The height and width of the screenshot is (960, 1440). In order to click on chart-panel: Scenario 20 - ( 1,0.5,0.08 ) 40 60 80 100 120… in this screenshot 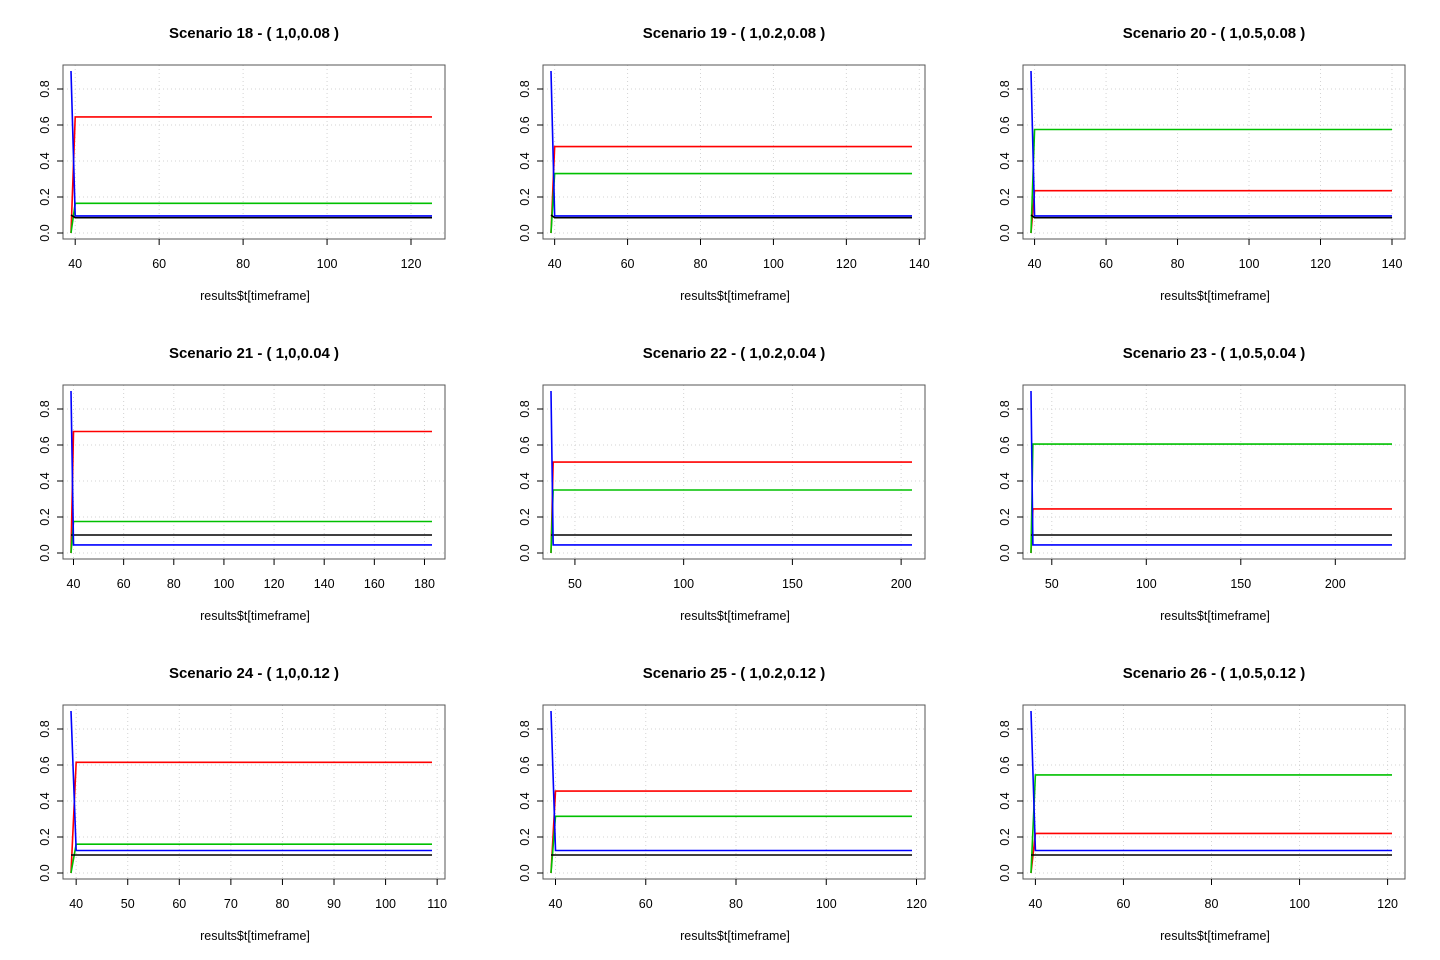, I will do `click(1200, 160)`.